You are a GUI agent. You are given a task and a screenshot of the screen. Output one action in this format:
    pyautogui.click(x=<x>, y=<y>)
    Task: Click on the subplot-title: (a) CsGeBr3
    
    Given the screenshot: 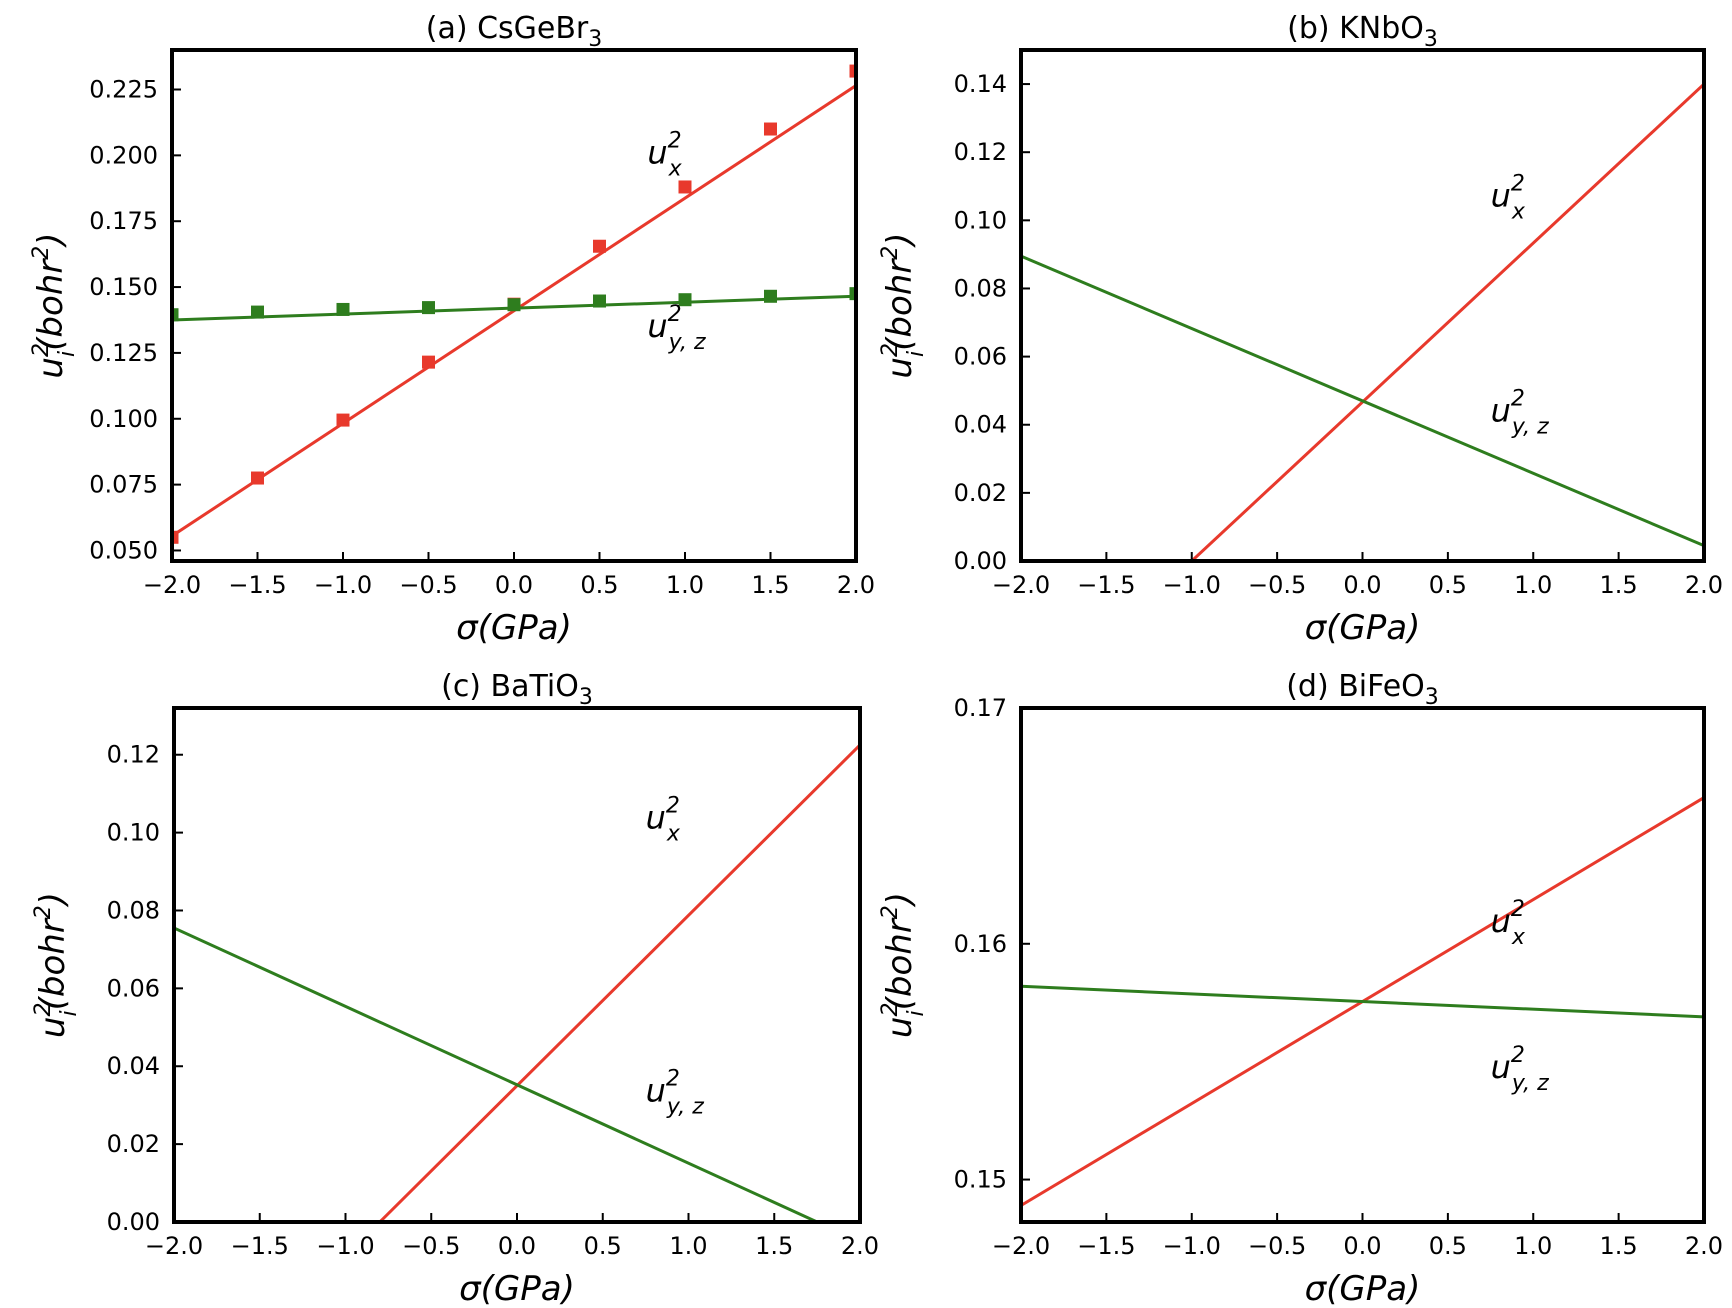 What is the action you would take?
    pyautogui.click(x=514, y=31)
    